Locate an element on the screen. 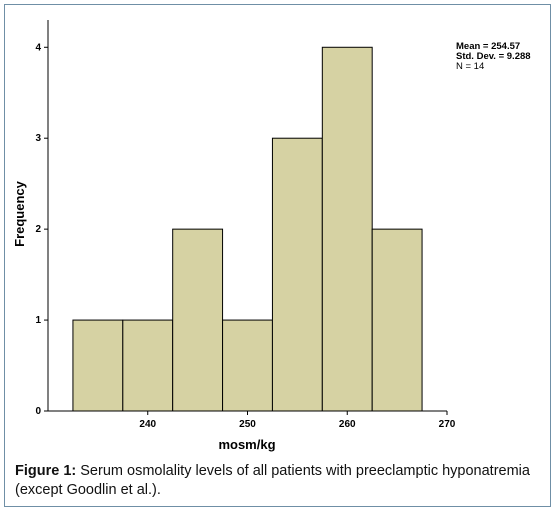 This screenshot has width=556, height=513. x-tick-label: 250 is located at coordinates (247, 424).